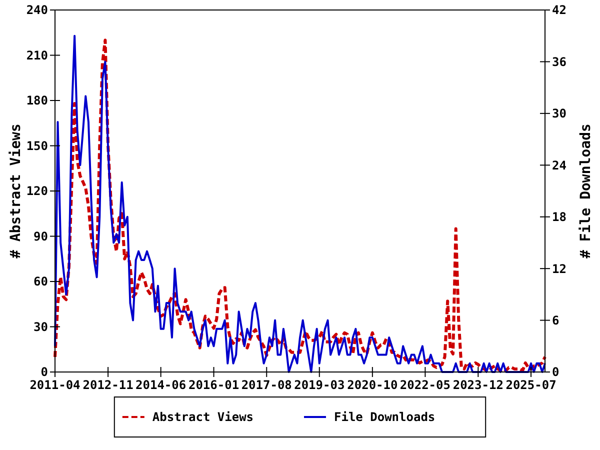 This screenshot has height=450, width=600. Describe the element at coordinates (37, 145) in the screenshot. I see `y-tick-label: 150` at that location.